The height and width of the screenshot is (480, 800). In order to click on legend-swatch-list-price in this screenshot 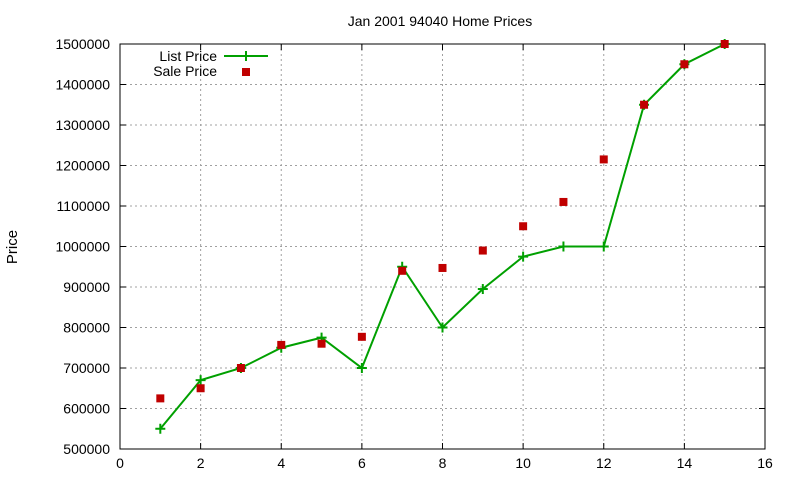, I will do `click(246, 56)`.